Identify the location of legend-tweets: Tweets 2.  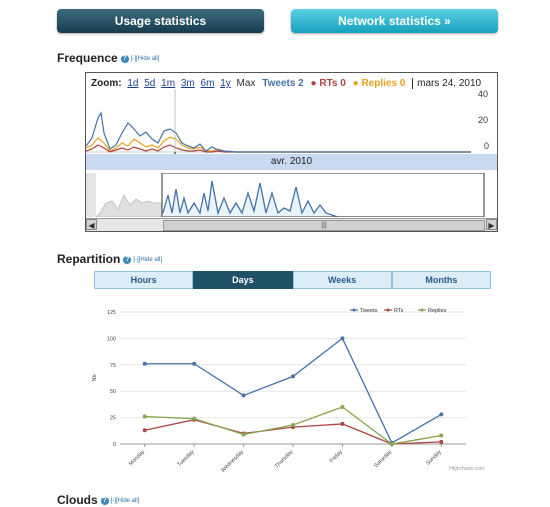
(283, 83).